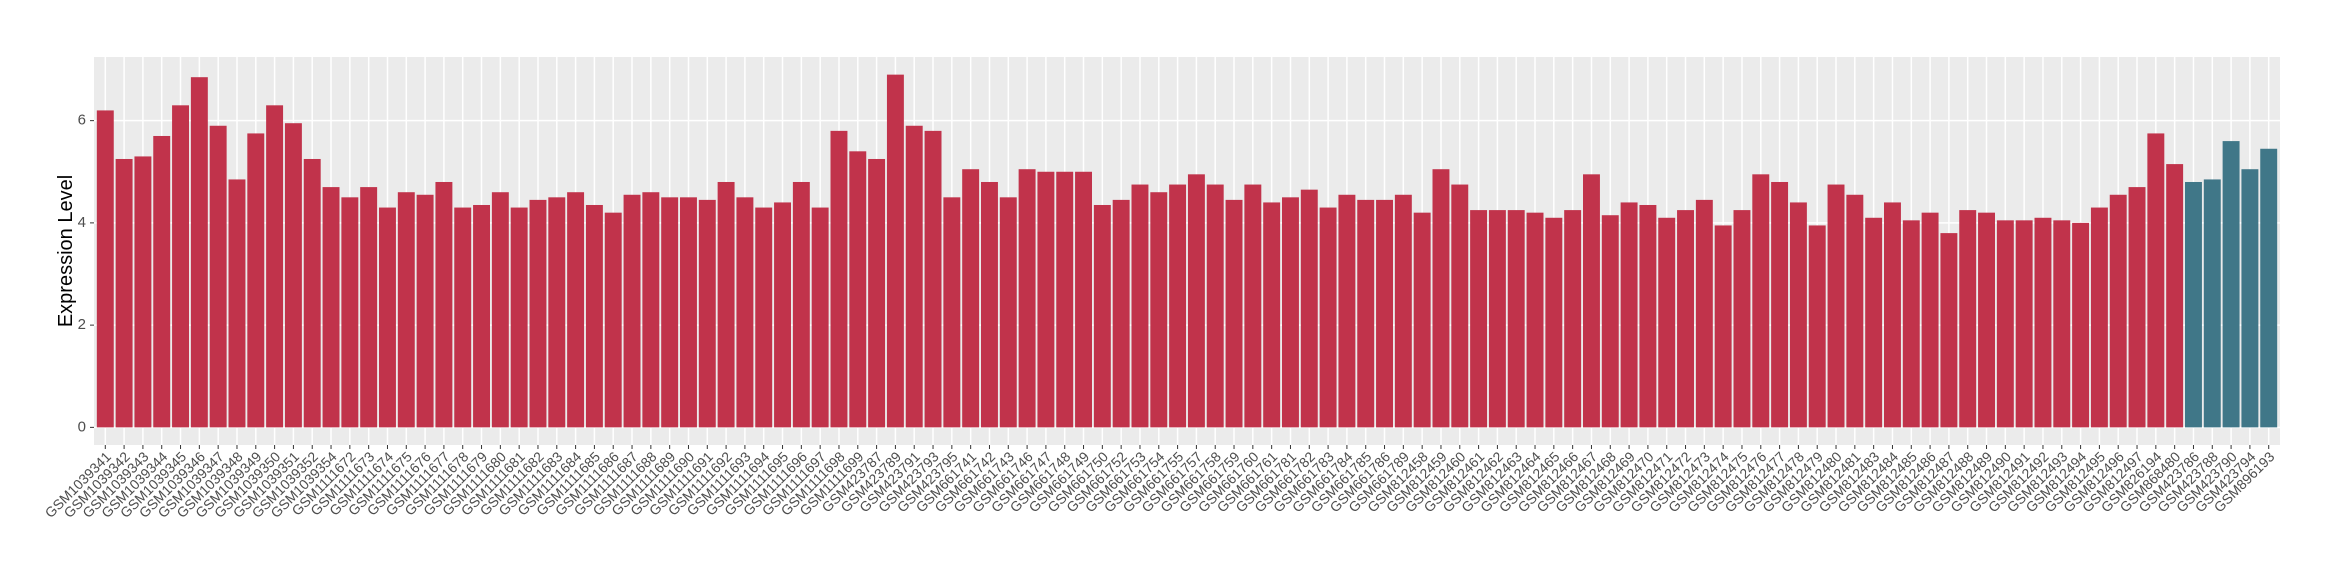 The image size is (2340, 580). Describe the element at coordinates (82, 426) in the screenshot. I see `y-tick-label: 0` at that location.